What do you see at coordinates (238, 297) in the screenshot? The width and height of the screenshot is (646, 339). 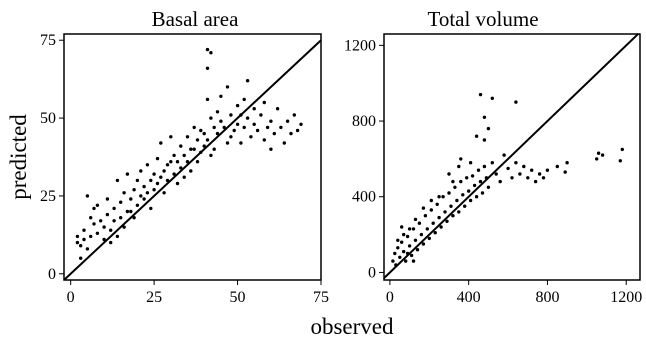 I see `x-tick-label: 50` at bounding box center [238, 297].